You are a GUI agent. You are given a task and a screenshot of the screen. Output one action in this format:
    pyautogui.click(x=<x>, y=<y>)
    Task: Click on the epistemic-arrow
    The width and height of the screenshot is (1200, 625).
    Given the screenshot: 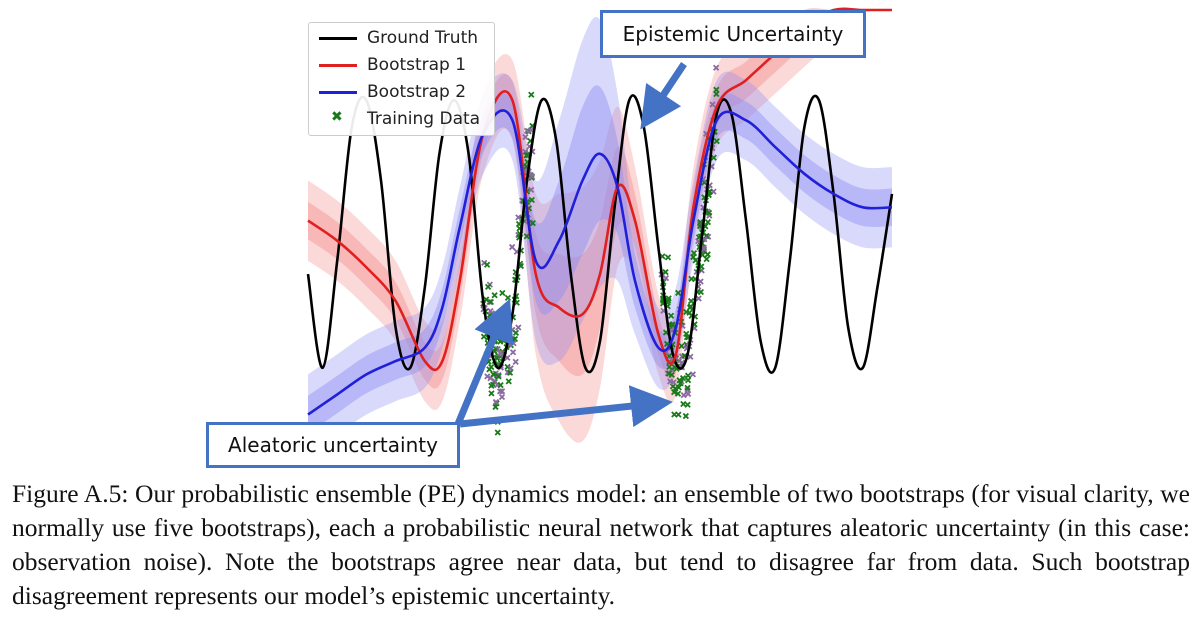 What is the action you would take?
    pyautogui.click(x=663, y=96)
    